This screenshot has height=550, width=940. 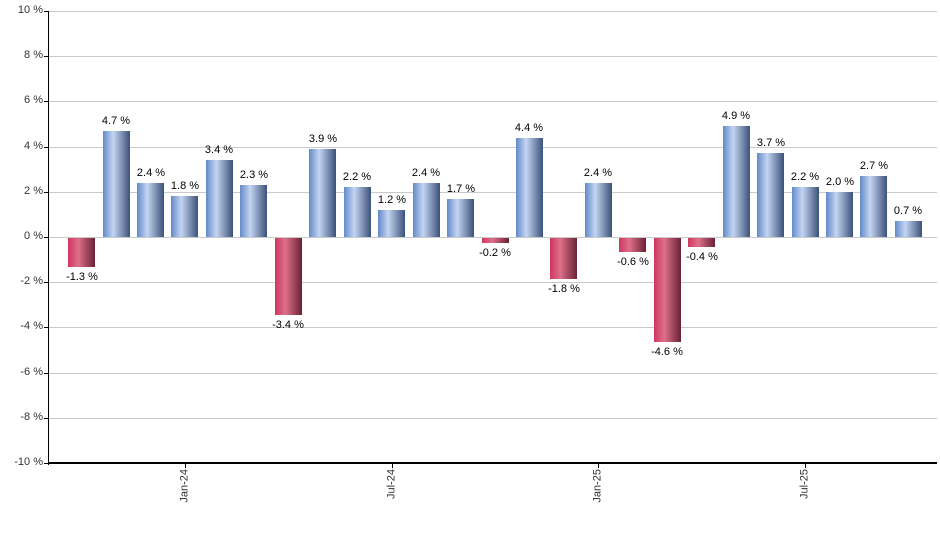 I want to click on bar-value-label: -1.8 %, so click(x=564, y=289).